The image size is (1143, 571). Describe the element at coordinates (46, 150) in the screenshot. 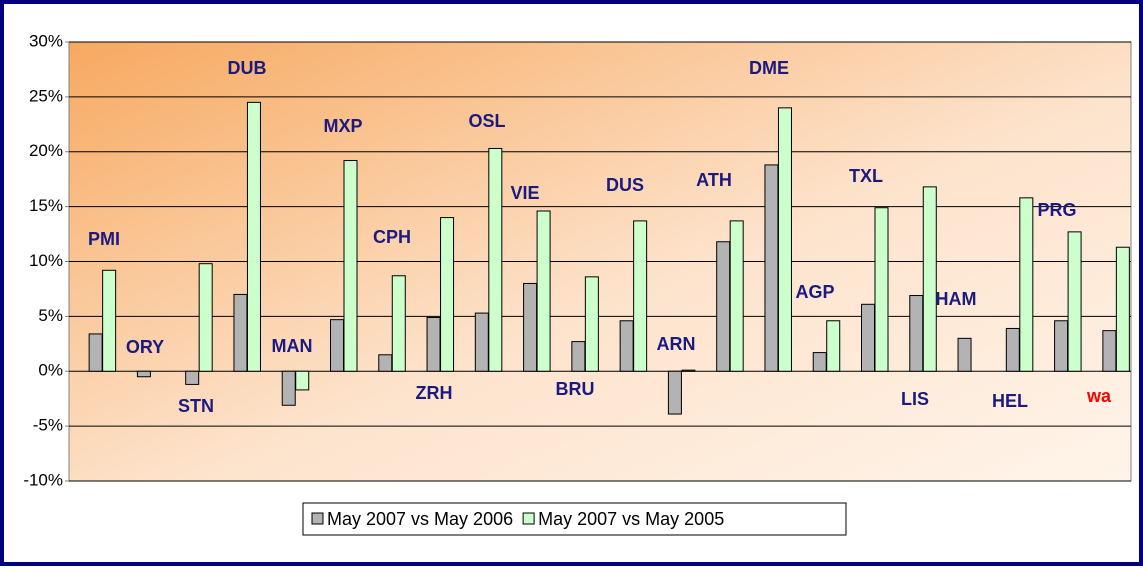

I see `y-tick-label: 20%` at that location.